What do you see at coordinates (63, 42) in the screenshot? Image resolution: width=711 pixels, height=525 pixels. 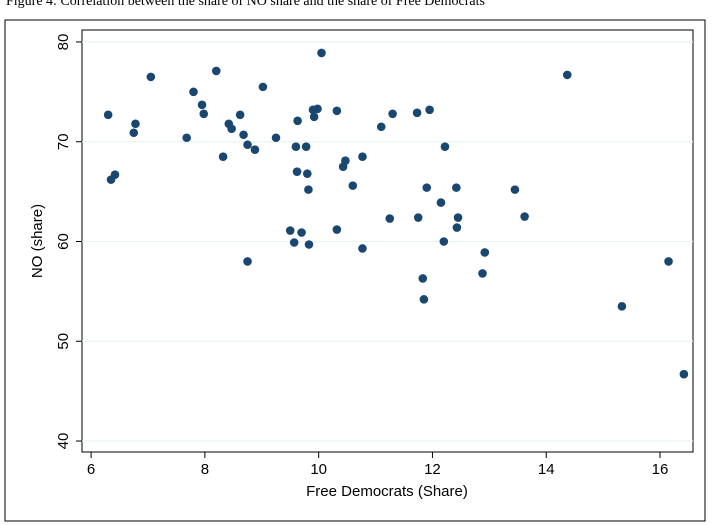 I see `y-tick-label: 80` at bounding box center [63, 42].